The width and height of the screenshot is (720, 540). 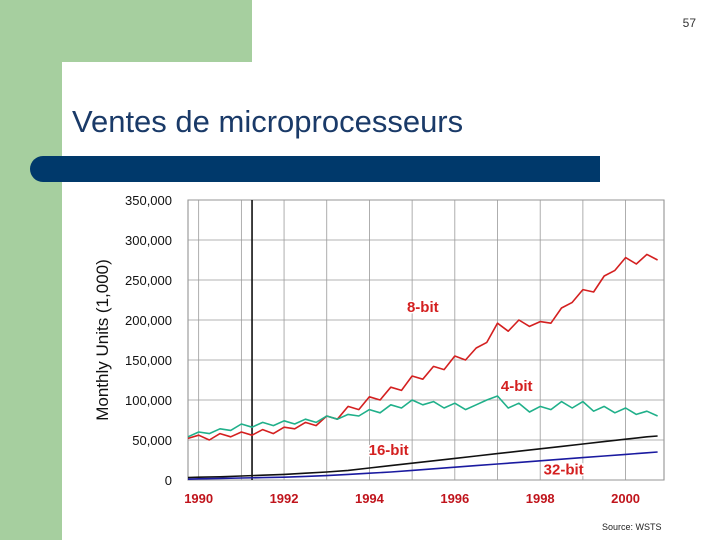 I want to click on slide-title: Ventes de microprocesseurs, so click(x=268, y=121).